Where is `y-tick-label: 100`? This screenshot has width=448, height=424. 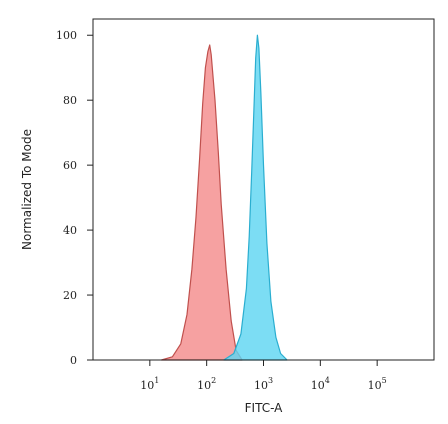
y-tick-label: 100 is located at coordinates (66, 35).